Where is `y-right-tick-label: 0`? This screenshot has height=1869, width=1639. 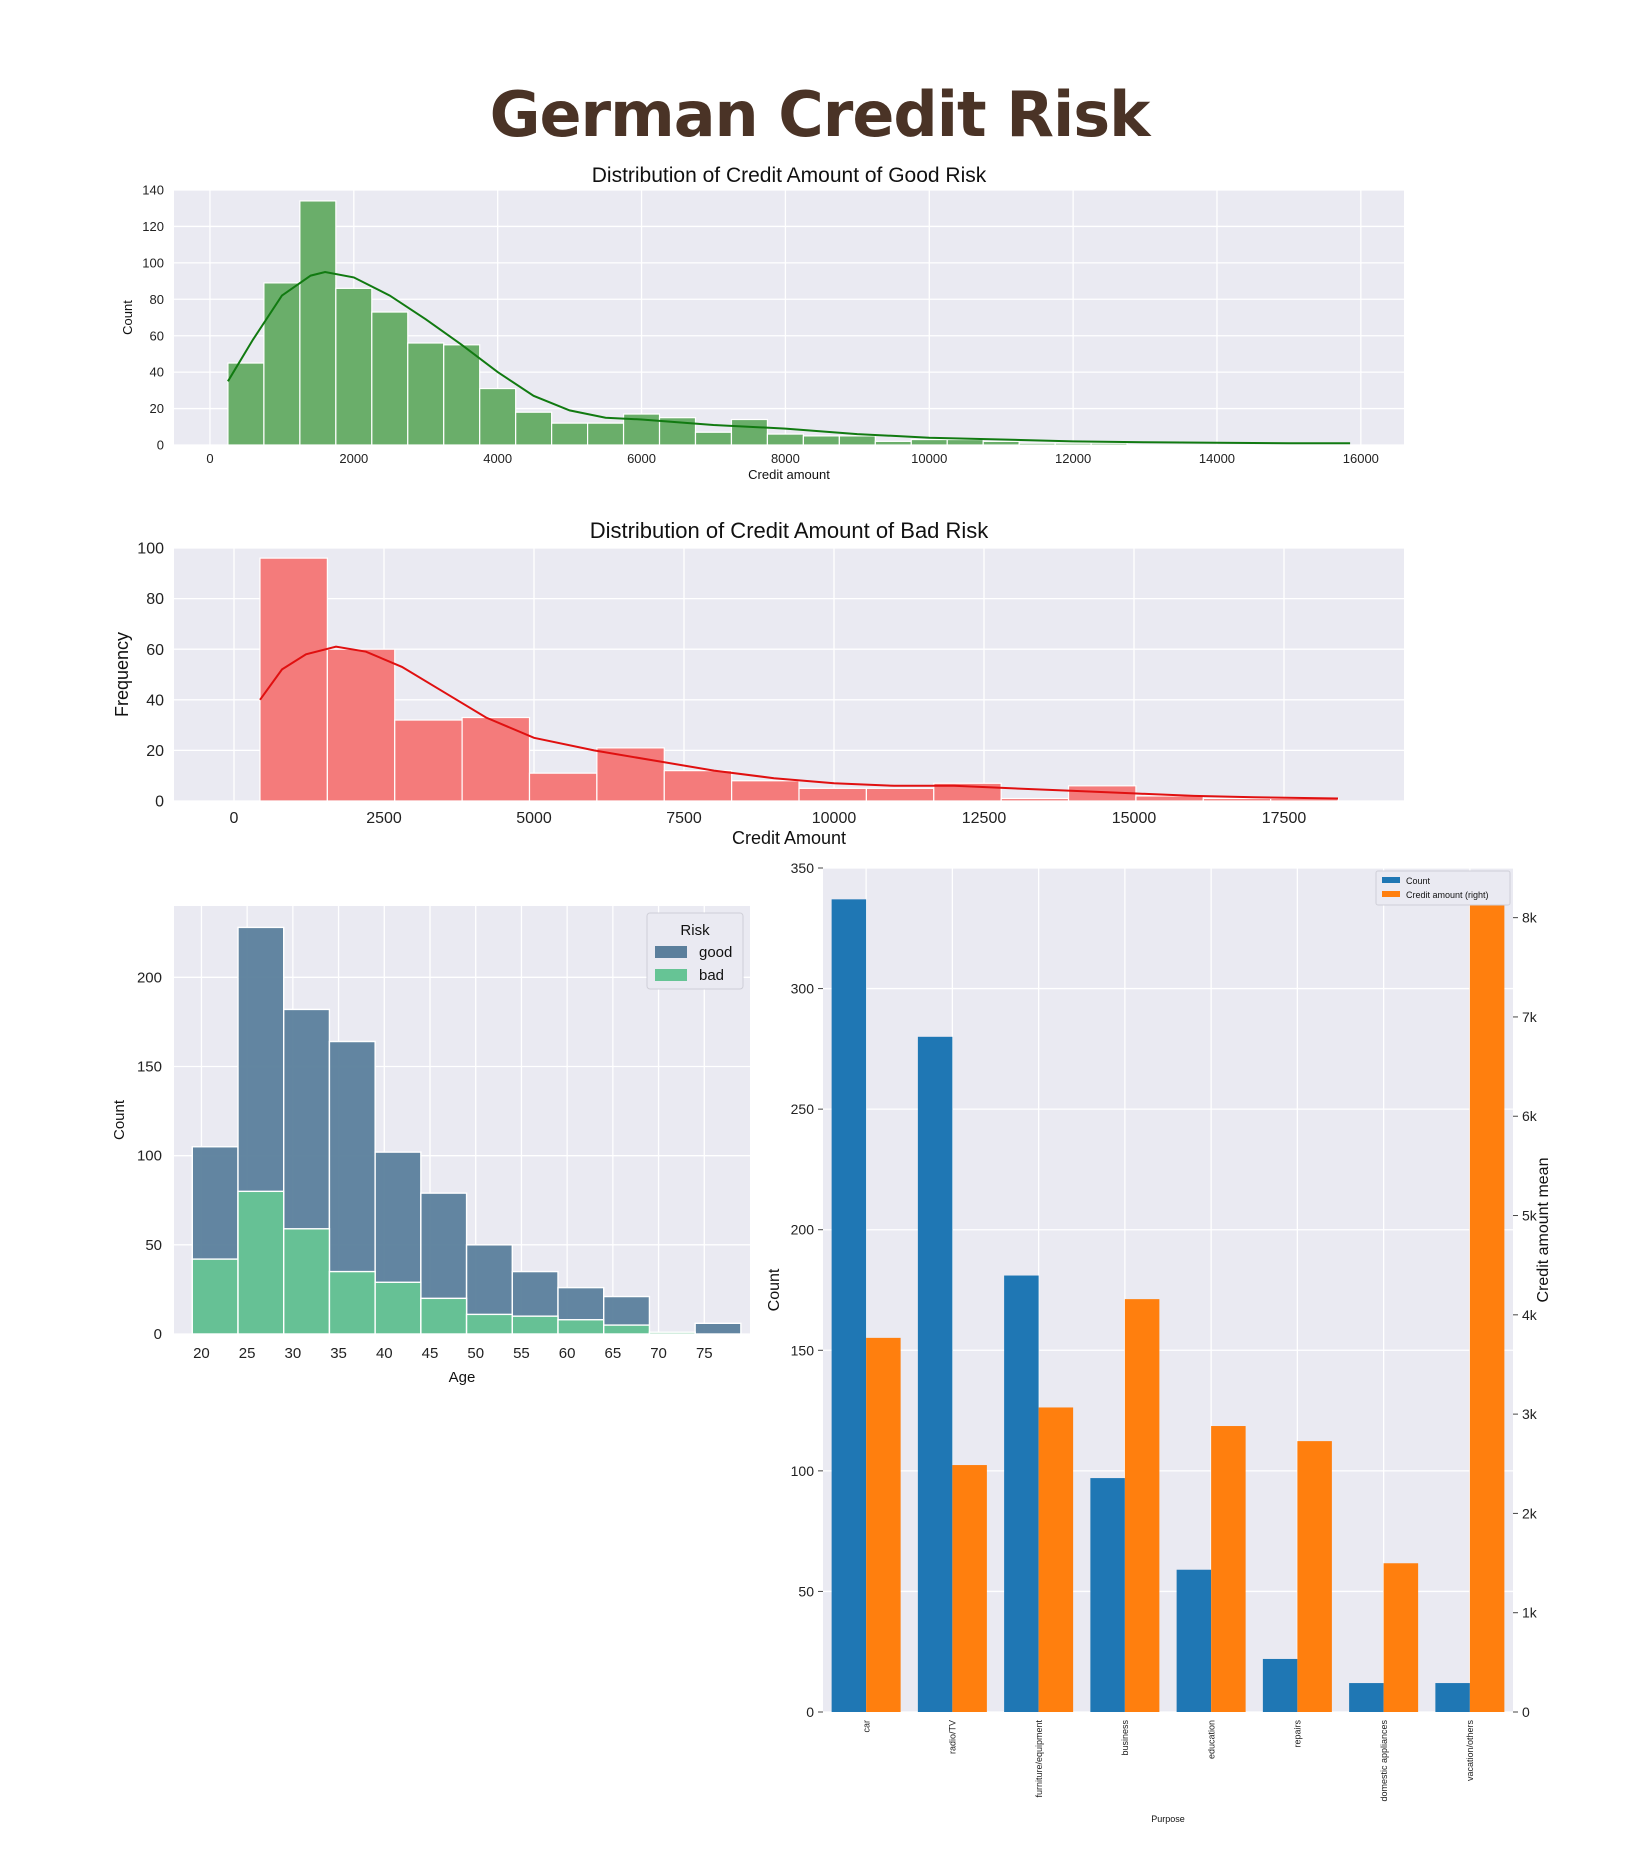 y-right-tick-label: 0 is located at coordinates (1526, 1712).